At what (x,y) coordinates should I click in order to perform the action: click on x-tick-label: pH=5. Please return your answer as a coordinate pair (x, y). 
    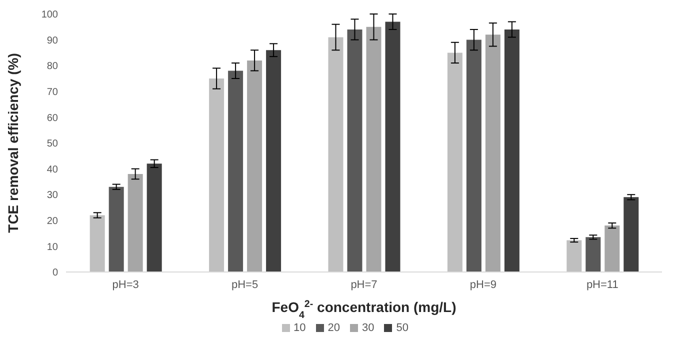
    Looking at the image, I should click on (244, 284).